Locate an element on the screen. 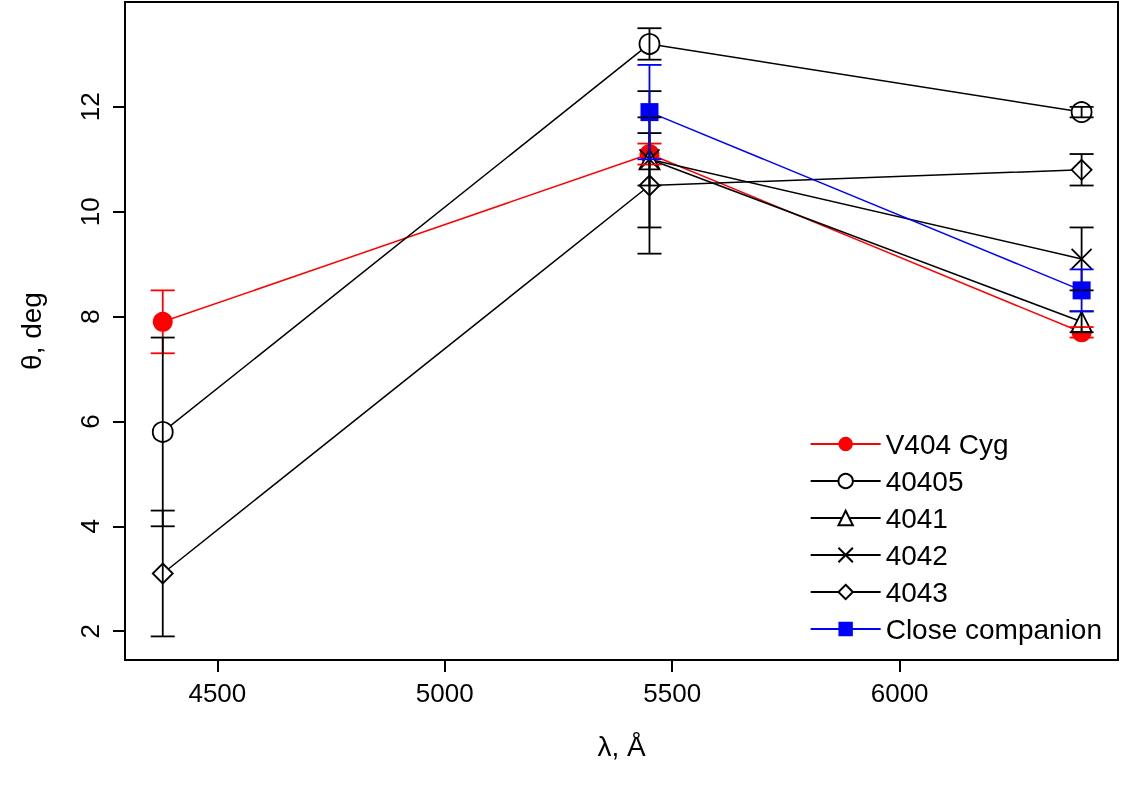  x-tick-label: 5500 is located at coordinates (672, 693).